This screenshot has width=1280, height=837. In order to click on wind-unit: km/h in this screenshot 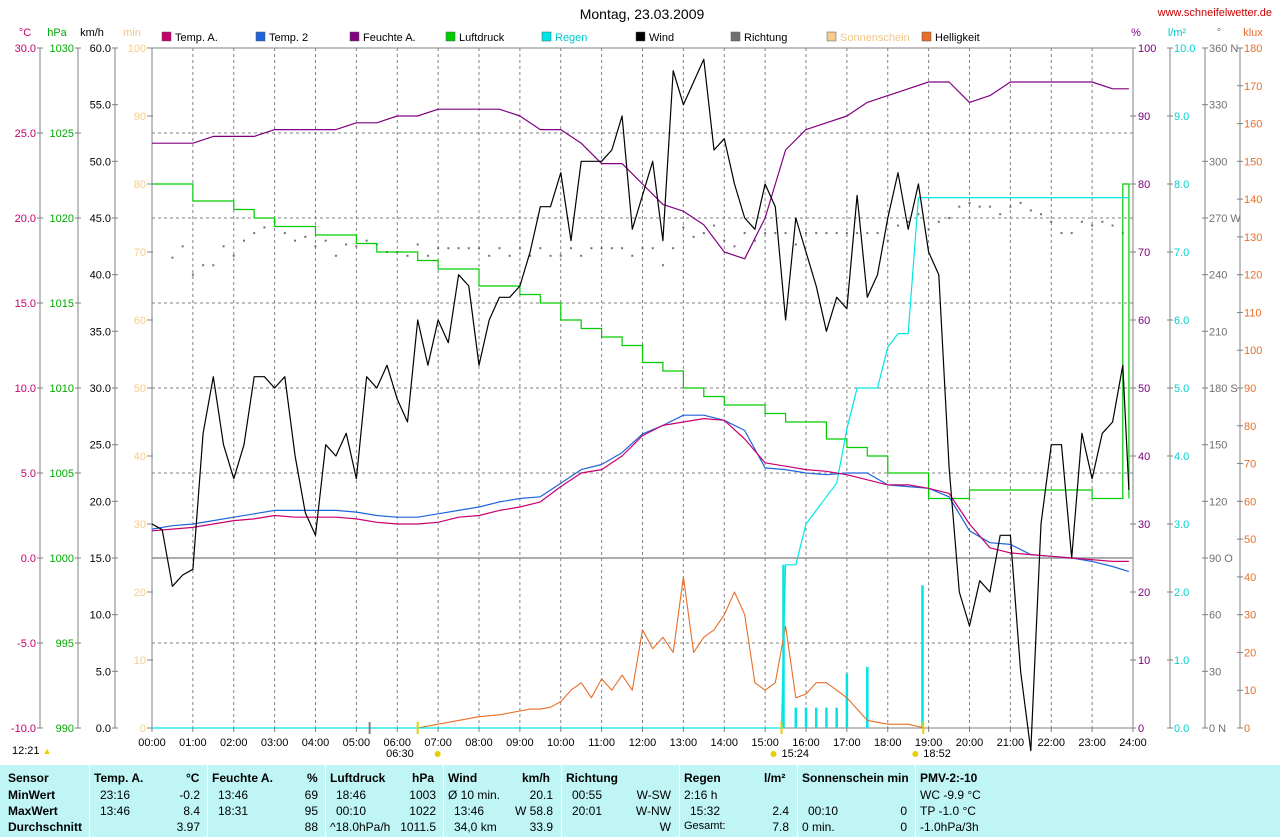, I will do `click(536, 778)`.